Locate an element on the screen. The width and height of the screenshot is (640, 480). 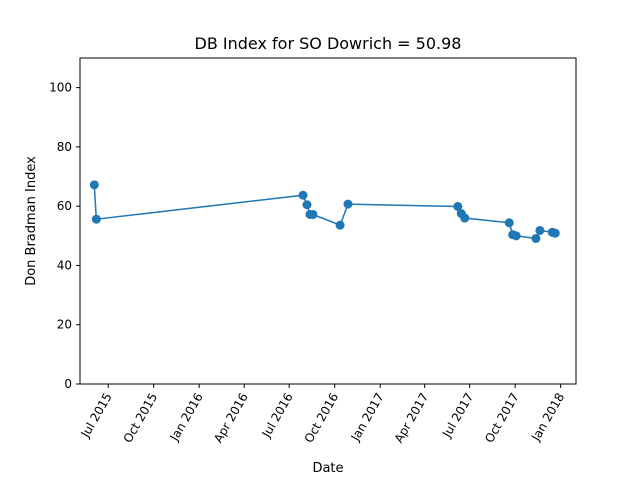
y-axis-label: Don Bradman Index is located at coordinates (31, 221).